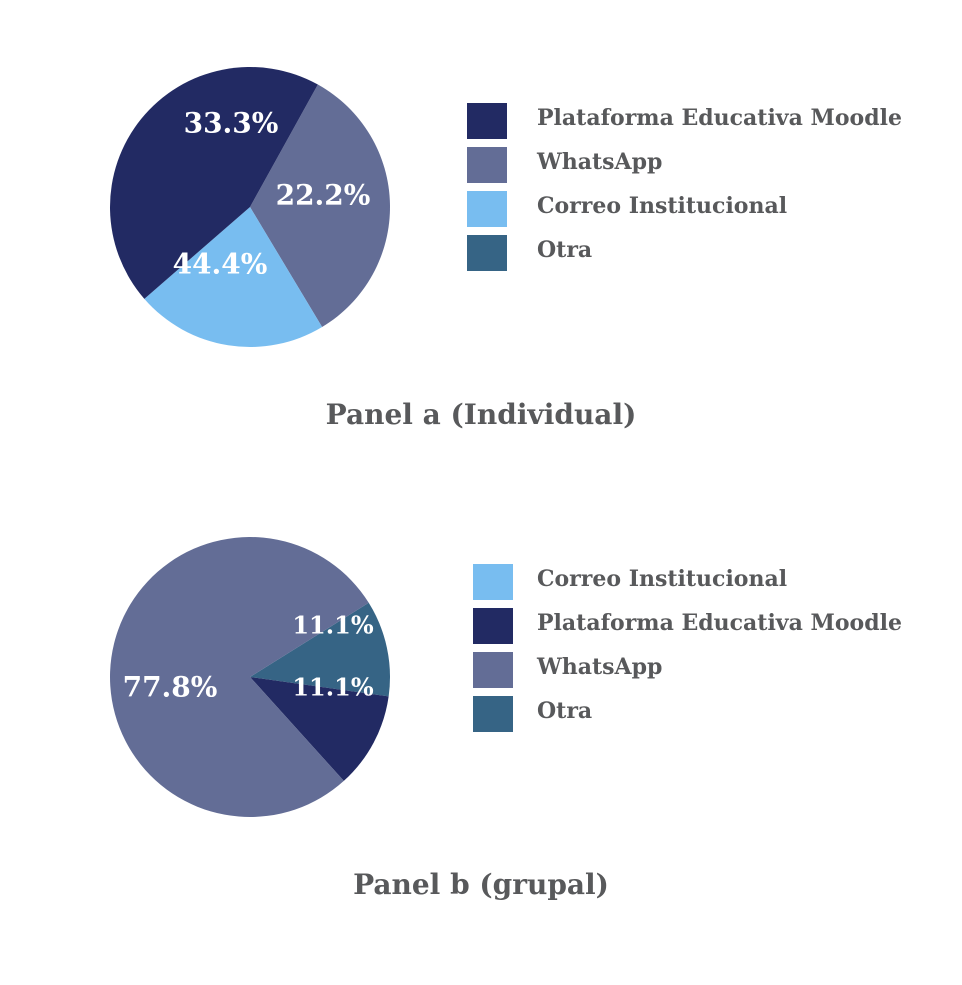 This screenshot has height=985, width=962. What do you see at coordinates (481, 414) in the screenshot?
I see `panel-a-title: Panel a (Individual)` at bounding box center [481, 414].